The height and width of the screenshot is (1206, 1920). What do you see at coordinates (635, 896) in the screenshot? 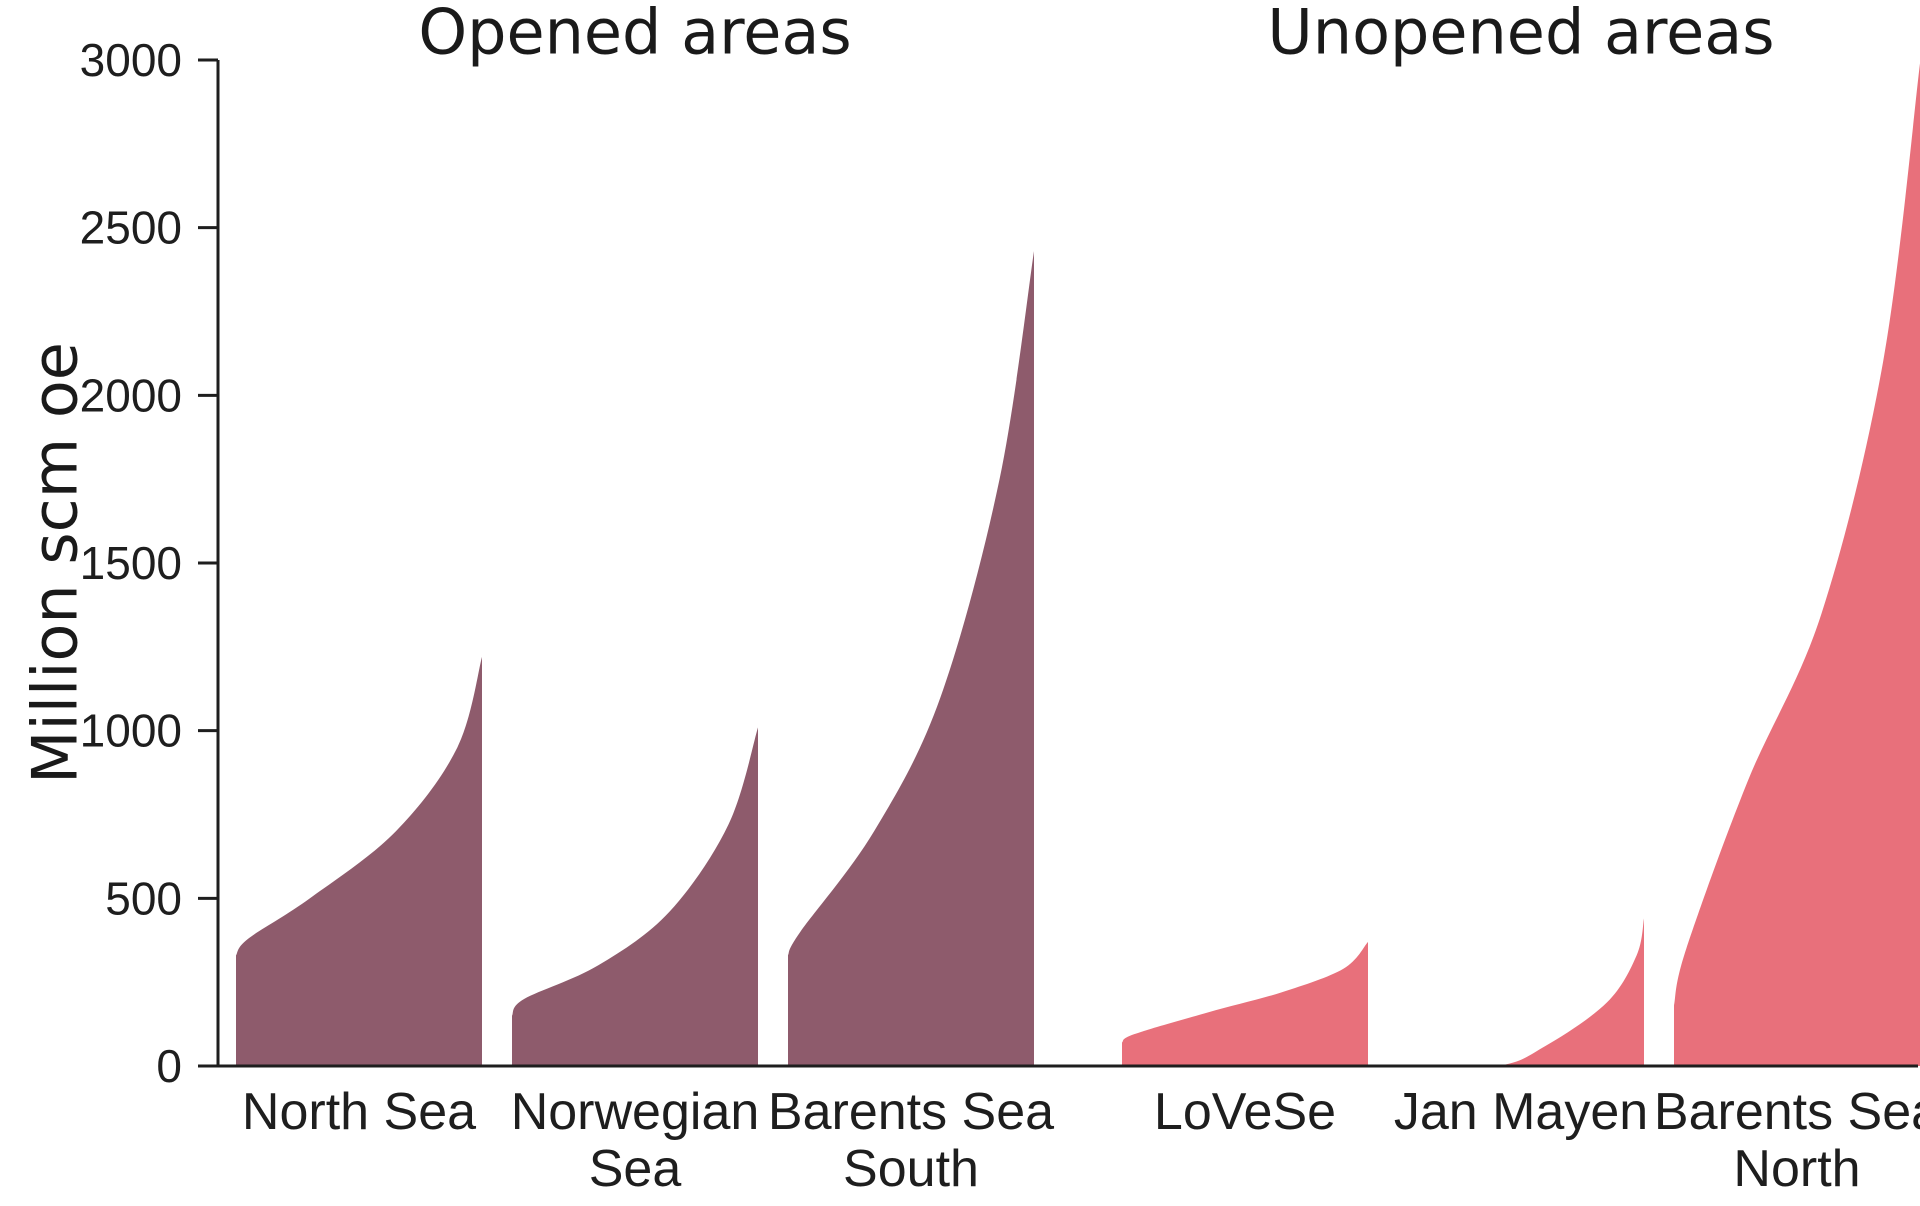
I see `area-norwegian-sea` at bounding box center [635, 896].